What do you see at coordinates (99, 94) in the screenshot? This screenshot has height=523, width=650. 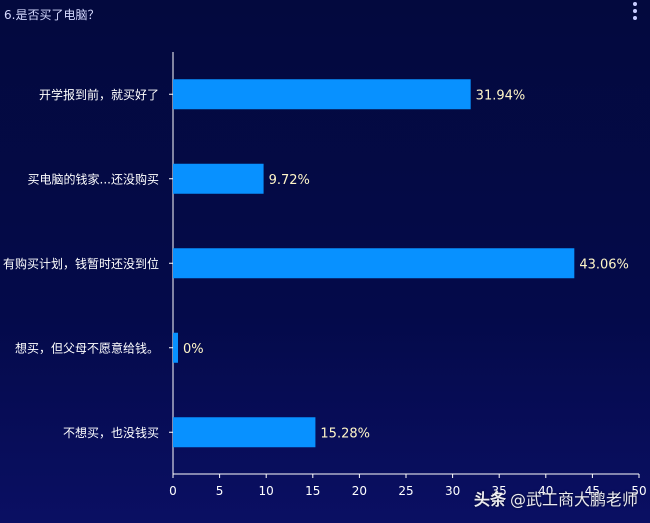 I see `category-label: 开学报到前，就买好了` at bounding box center [99, 94].